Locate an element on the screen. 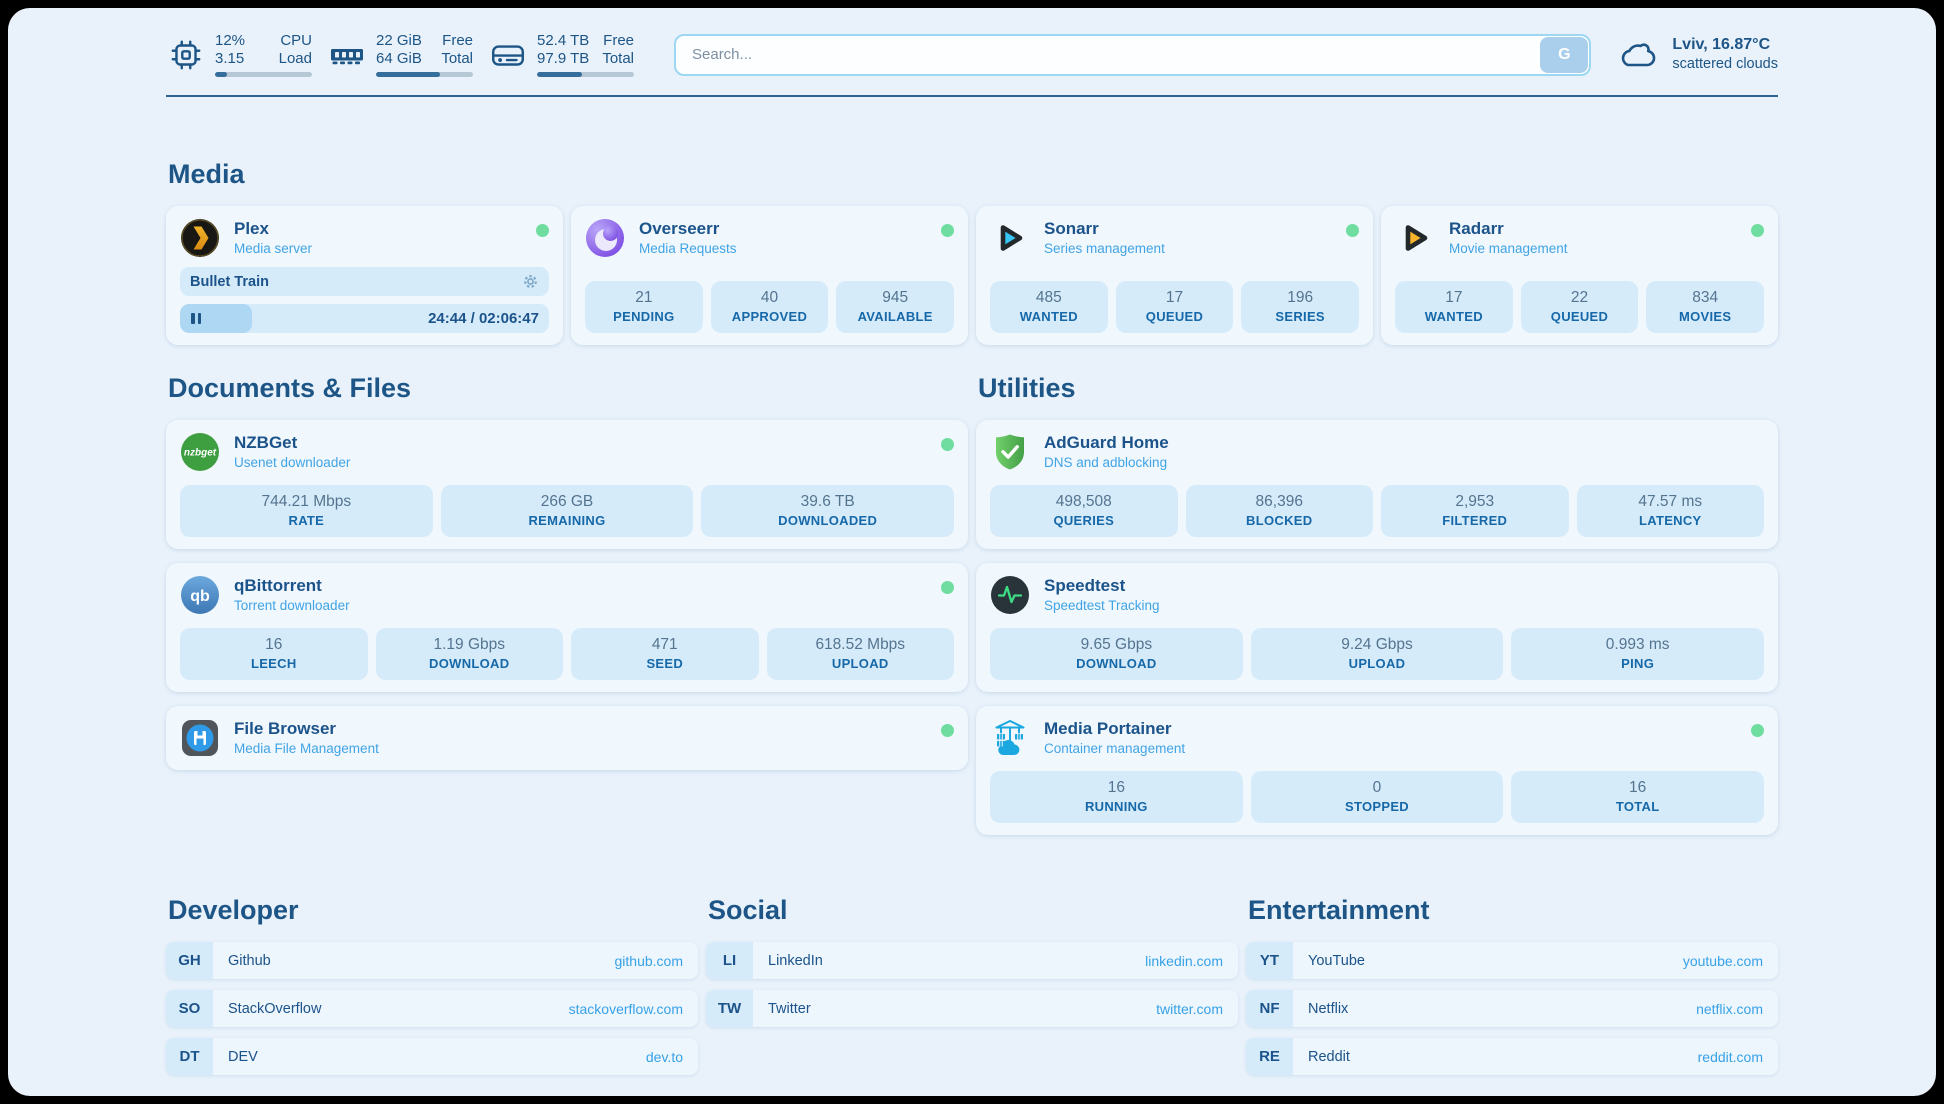 The image size is (1944, 1104). disk-total-value: 97.9 TB is located at coordinates (563, 58).